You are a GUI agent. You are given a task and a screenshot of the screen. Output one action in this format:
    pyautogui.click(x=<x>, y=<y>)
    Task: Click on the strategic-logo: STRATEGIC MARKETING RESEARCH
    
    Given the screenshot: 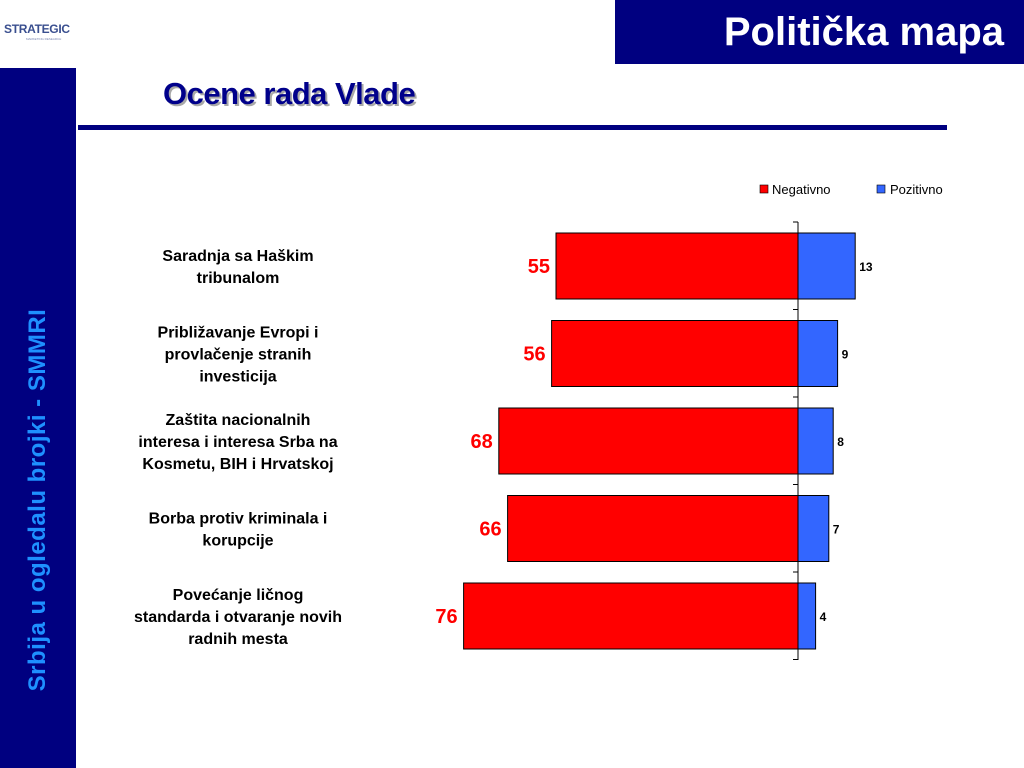 What is the action you would take?
    pyautogui.click(x=40, y=32)
    